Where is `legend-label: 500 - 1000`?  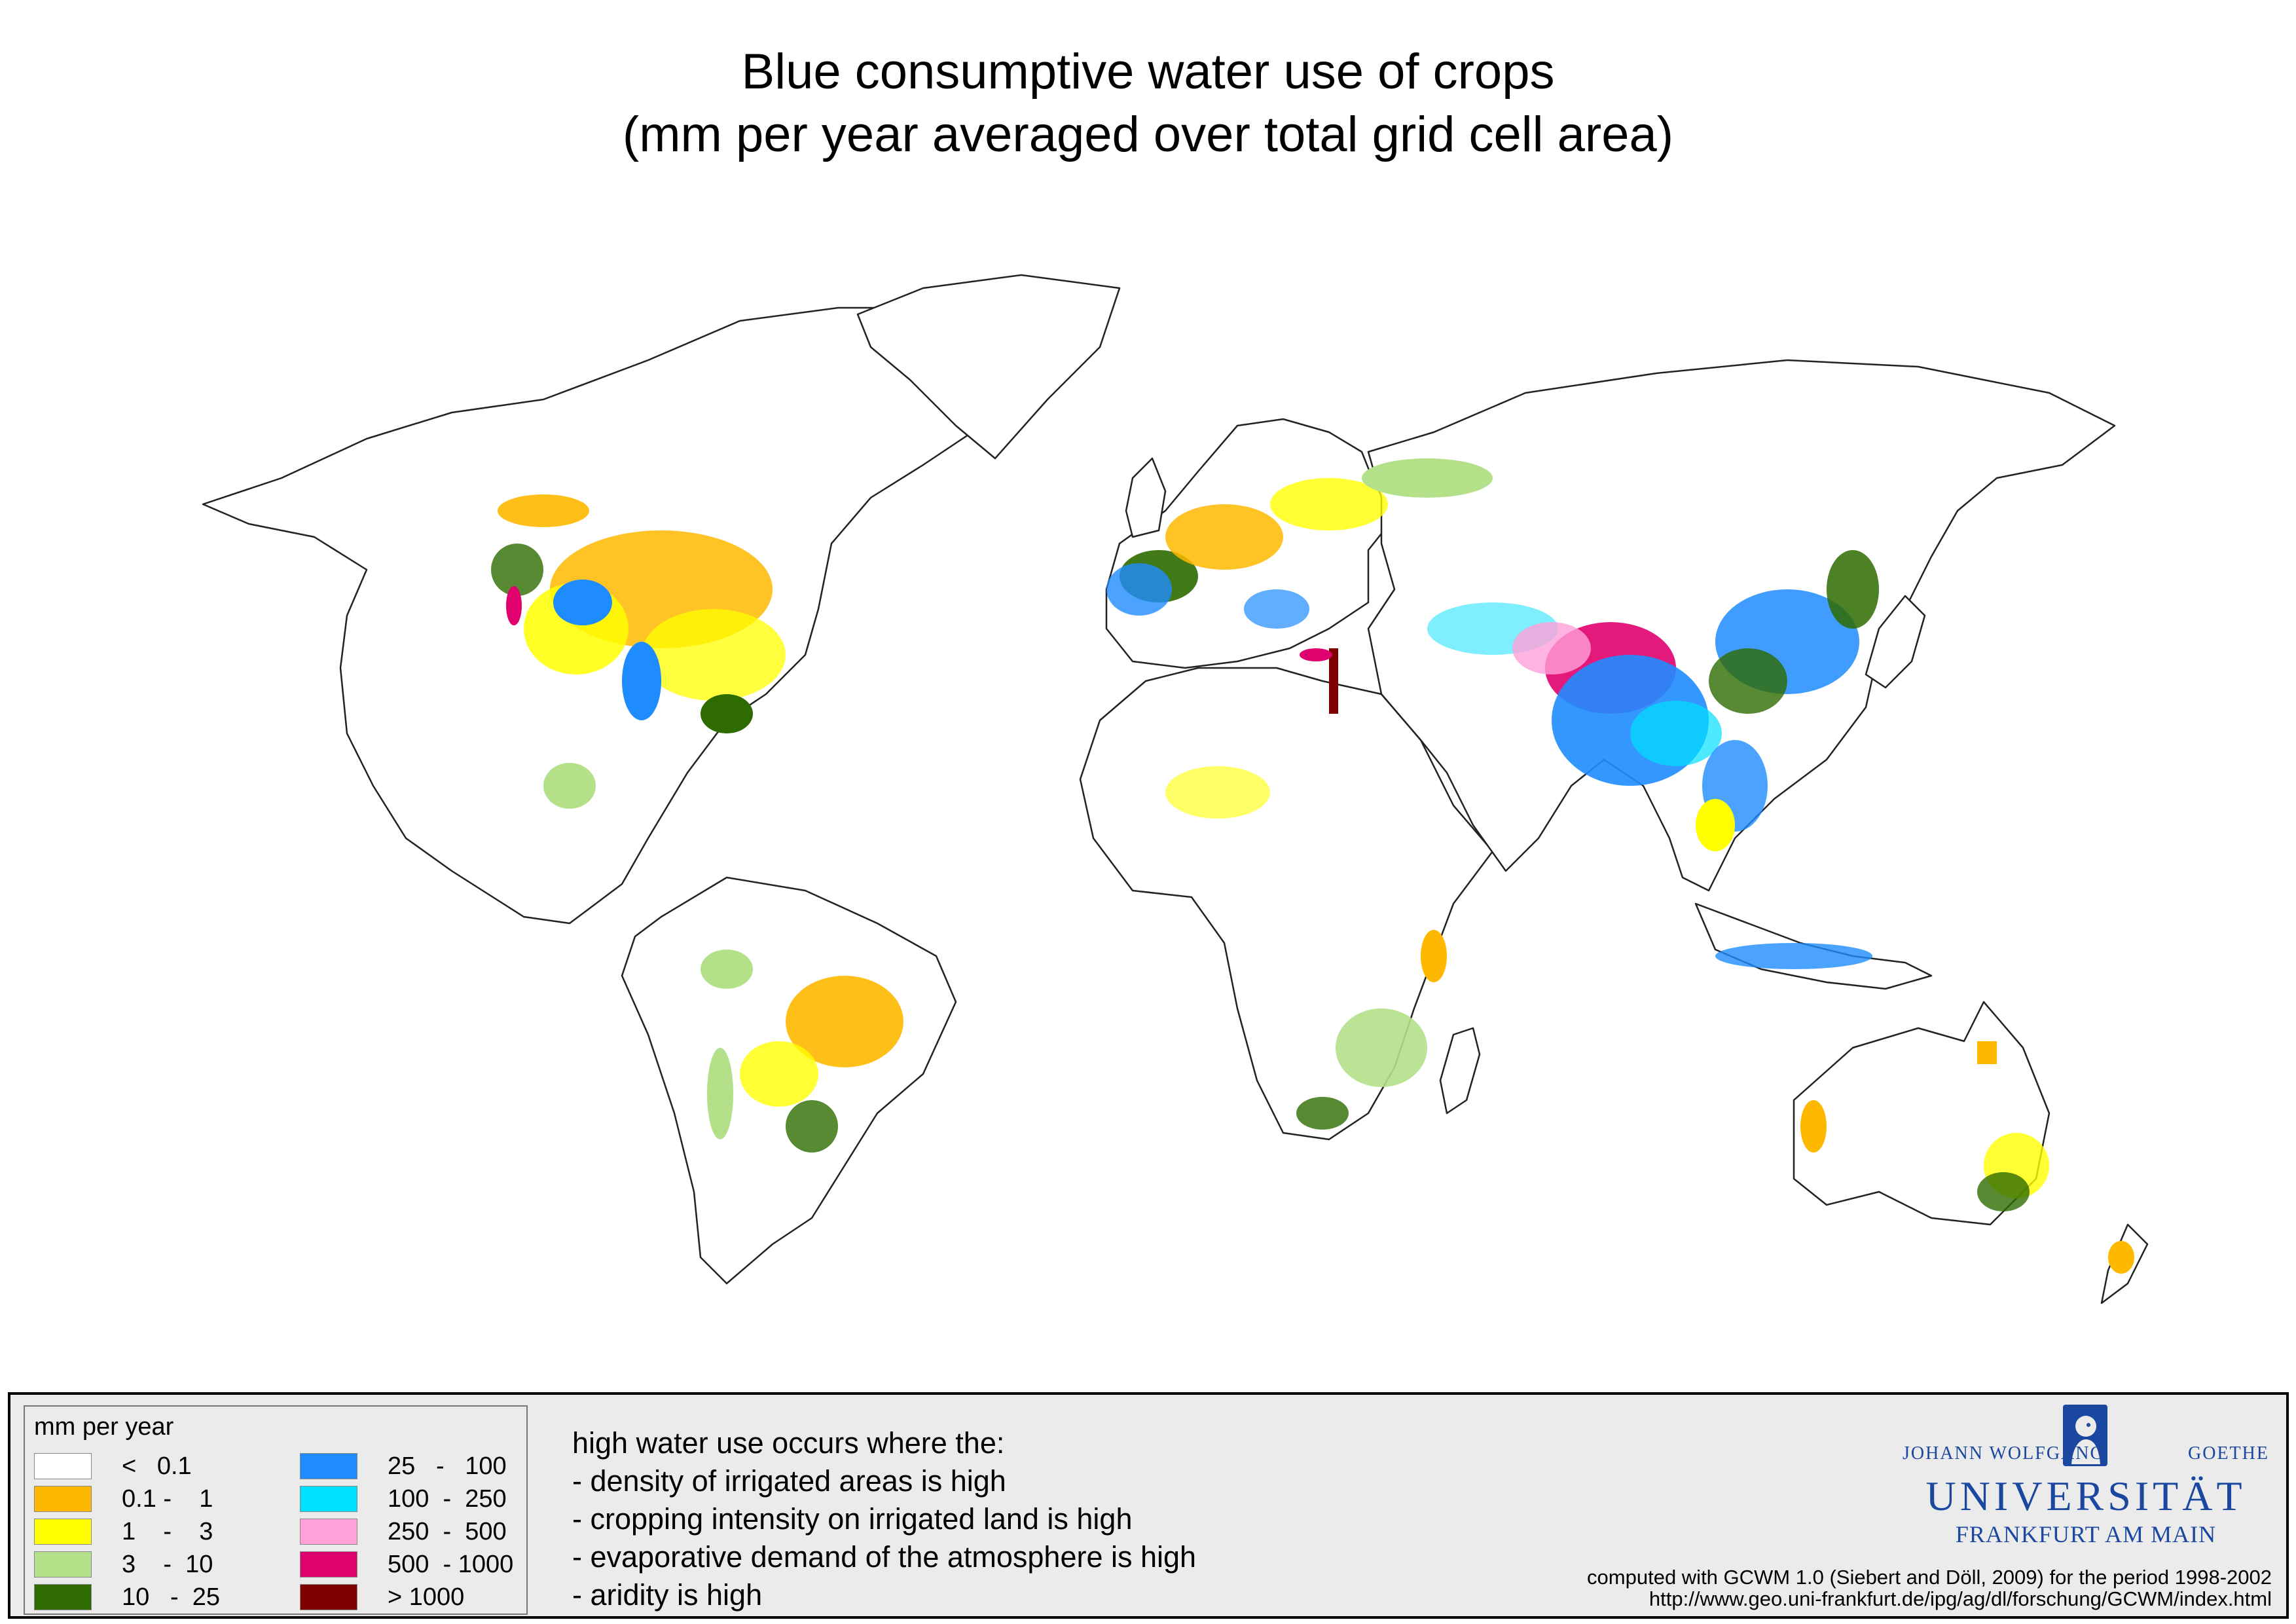 legend-label: 500 - 1000 is located at coordinates (451, 1564).